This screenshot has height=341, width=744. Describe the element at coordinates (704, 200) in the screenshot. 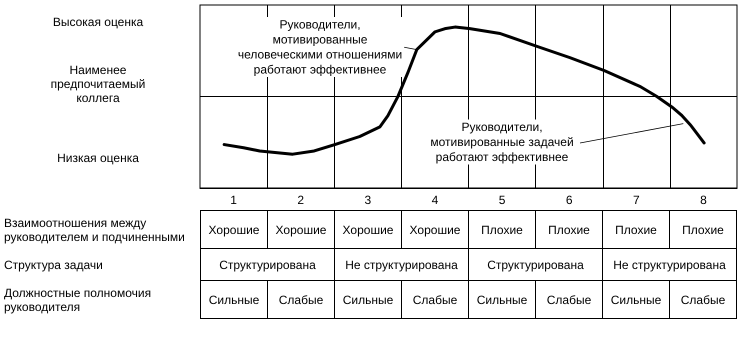

I see `x-tick-label: 8` at that location.